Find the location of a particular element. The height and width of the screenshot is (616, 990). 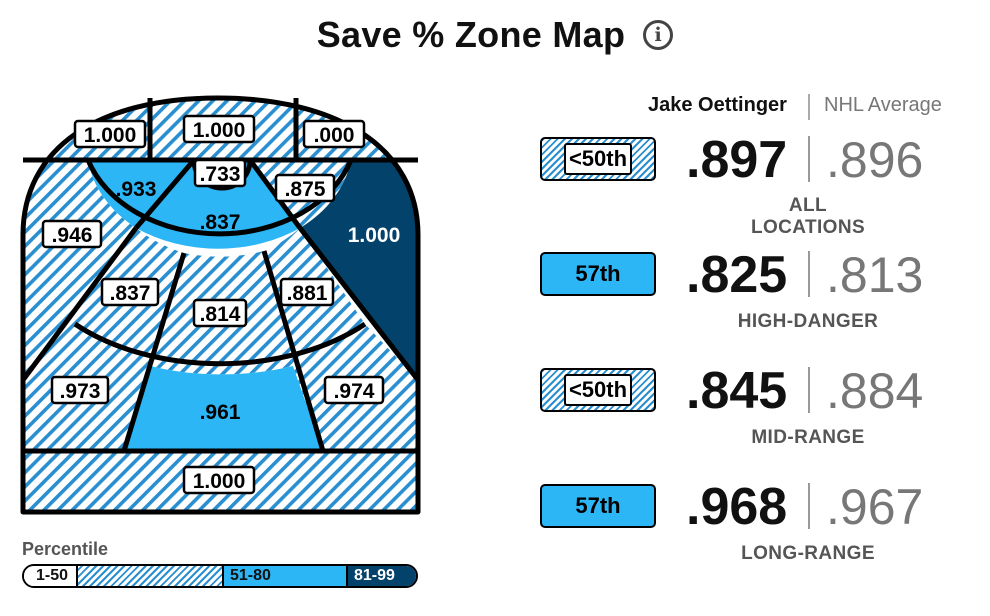

title-text: Save % Zone Map is located at coordinates (471, 34).